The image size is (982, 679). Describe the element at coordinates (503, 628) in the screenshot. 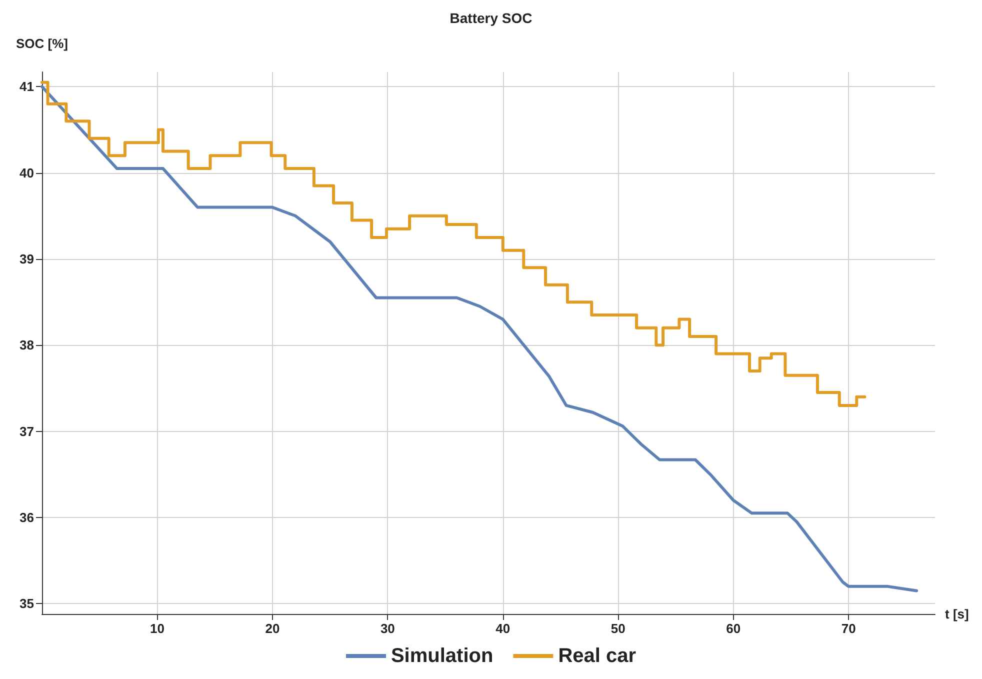

I see `x-tick-label: 40` at that location.